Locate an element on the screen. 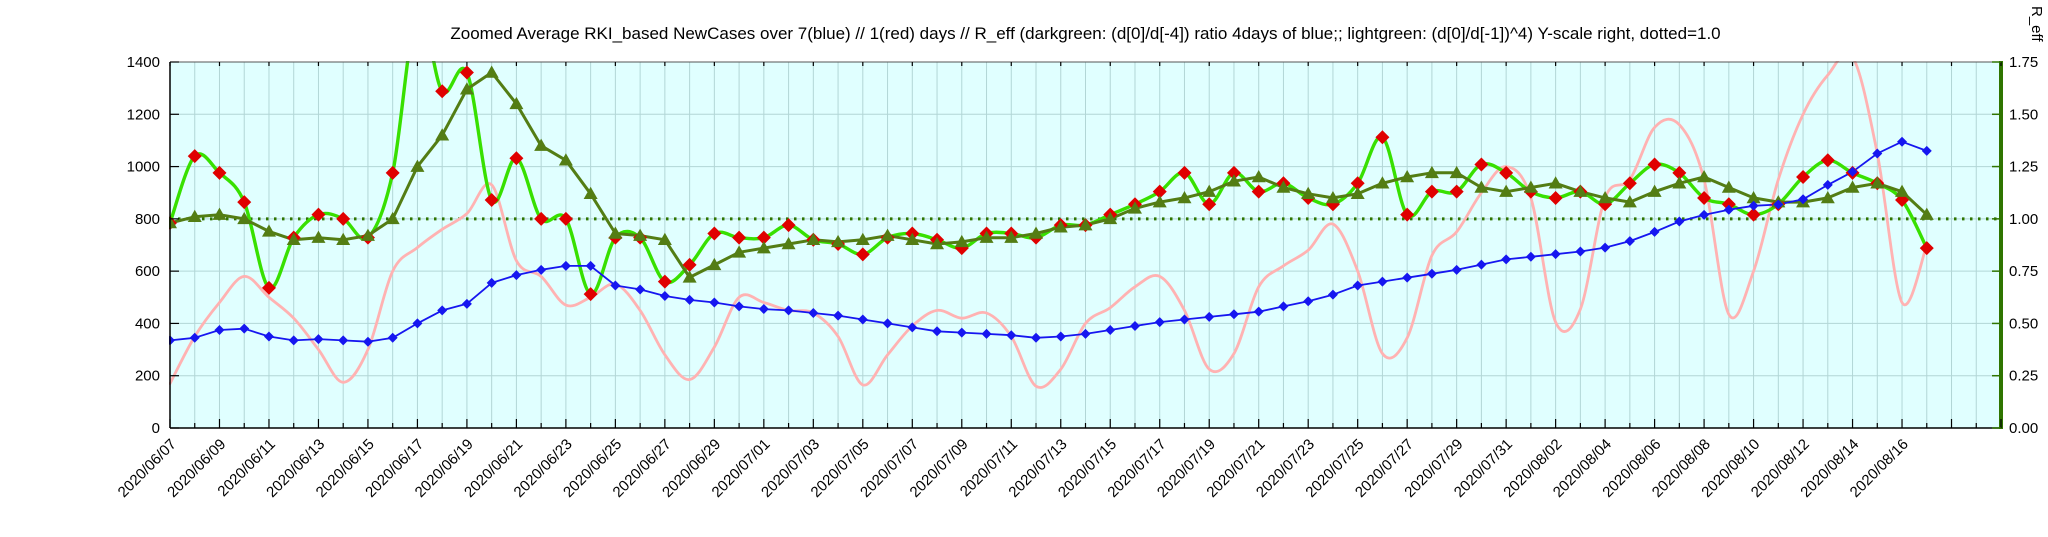 The width and height of the screenshot is (2048, 537). svg-text: 1.75 is located at coordinates (2023, 62).